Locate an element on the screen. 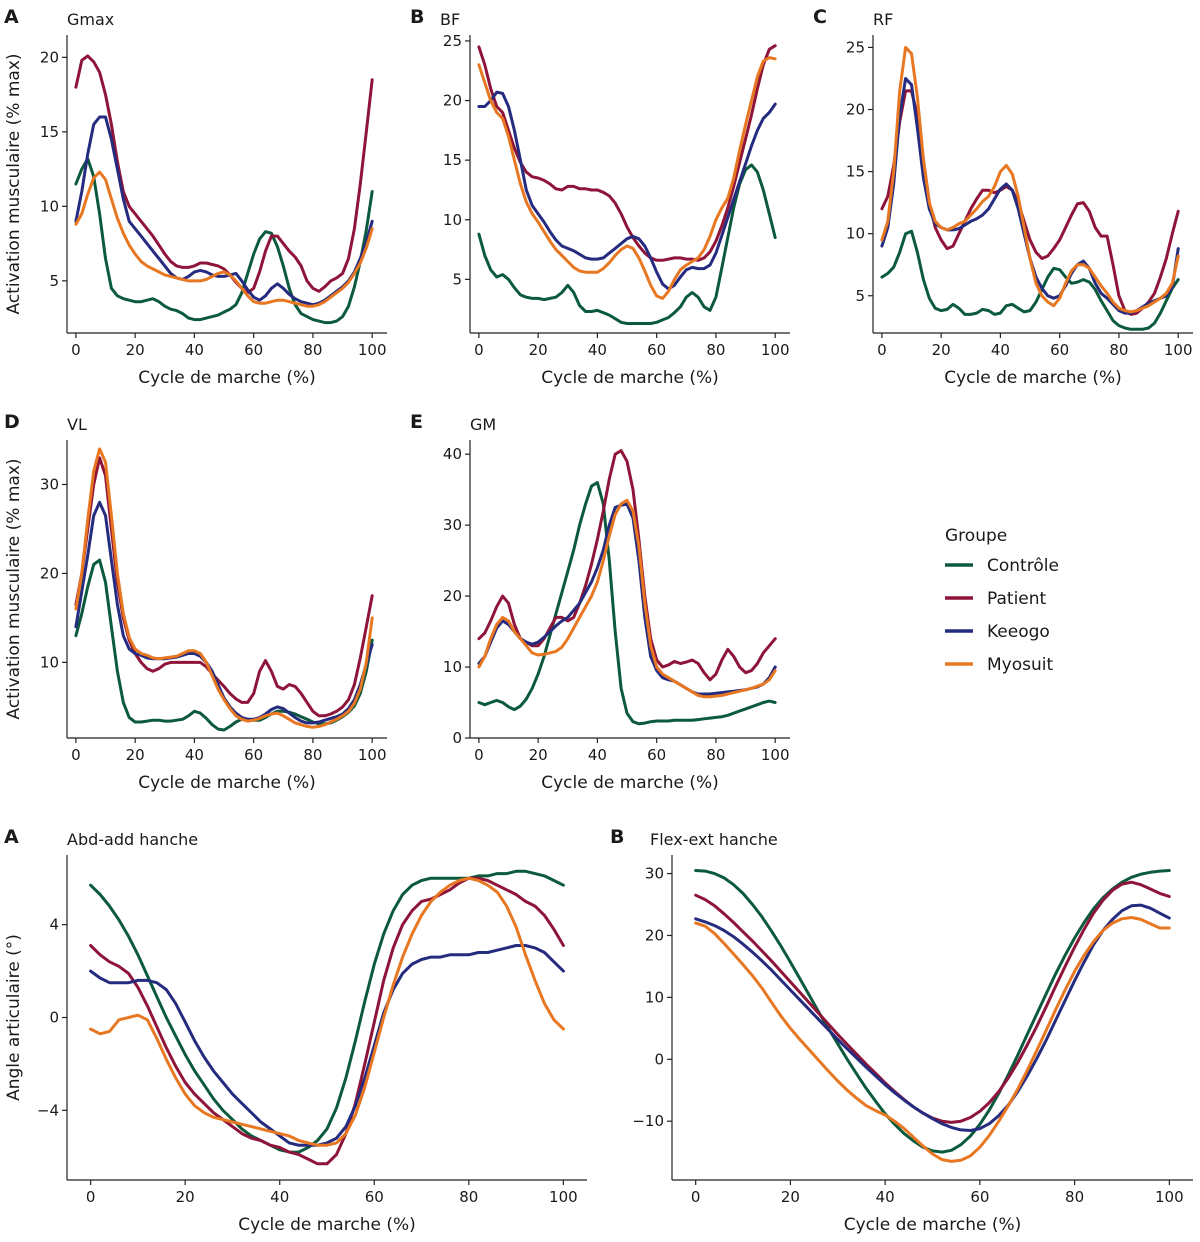 Image resolution: width=1200 pixels, height=1242 pixels. panel-letter: D is located at coordinates (12, 422).